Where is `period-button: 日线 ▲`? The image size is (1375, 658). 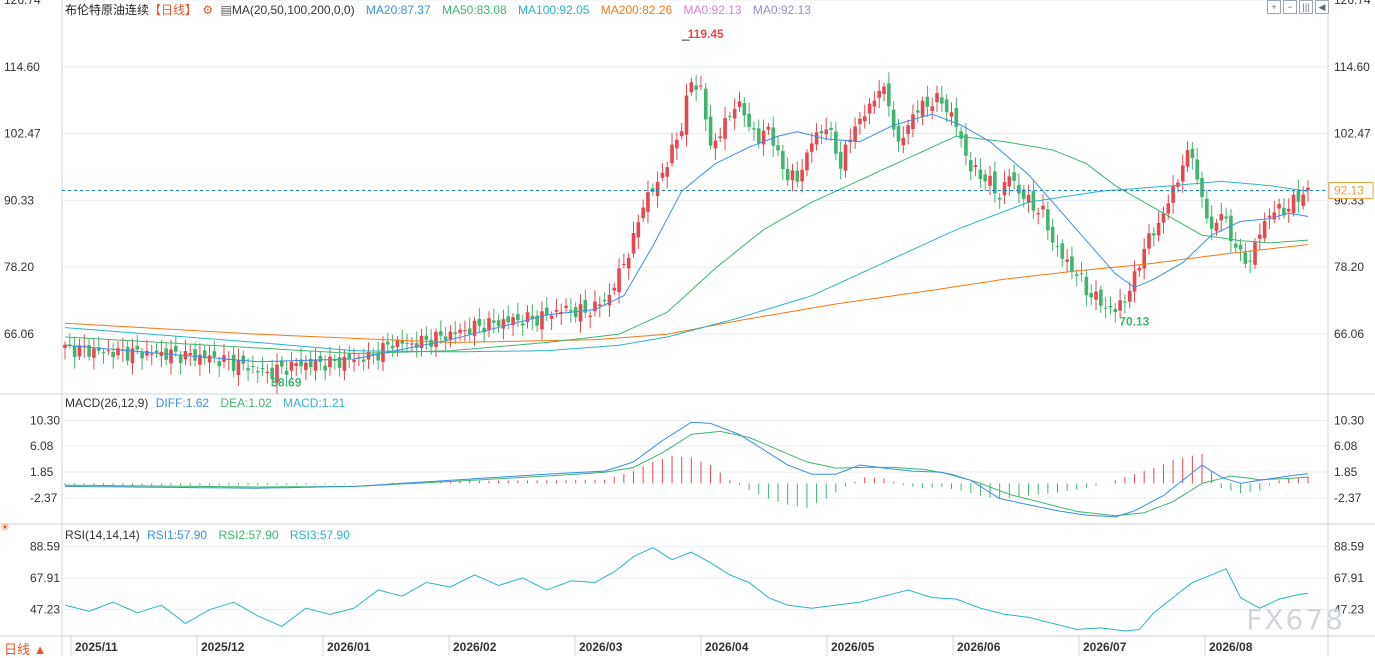
period-button: 日线 ▲ is located at coordinates (25, 649).